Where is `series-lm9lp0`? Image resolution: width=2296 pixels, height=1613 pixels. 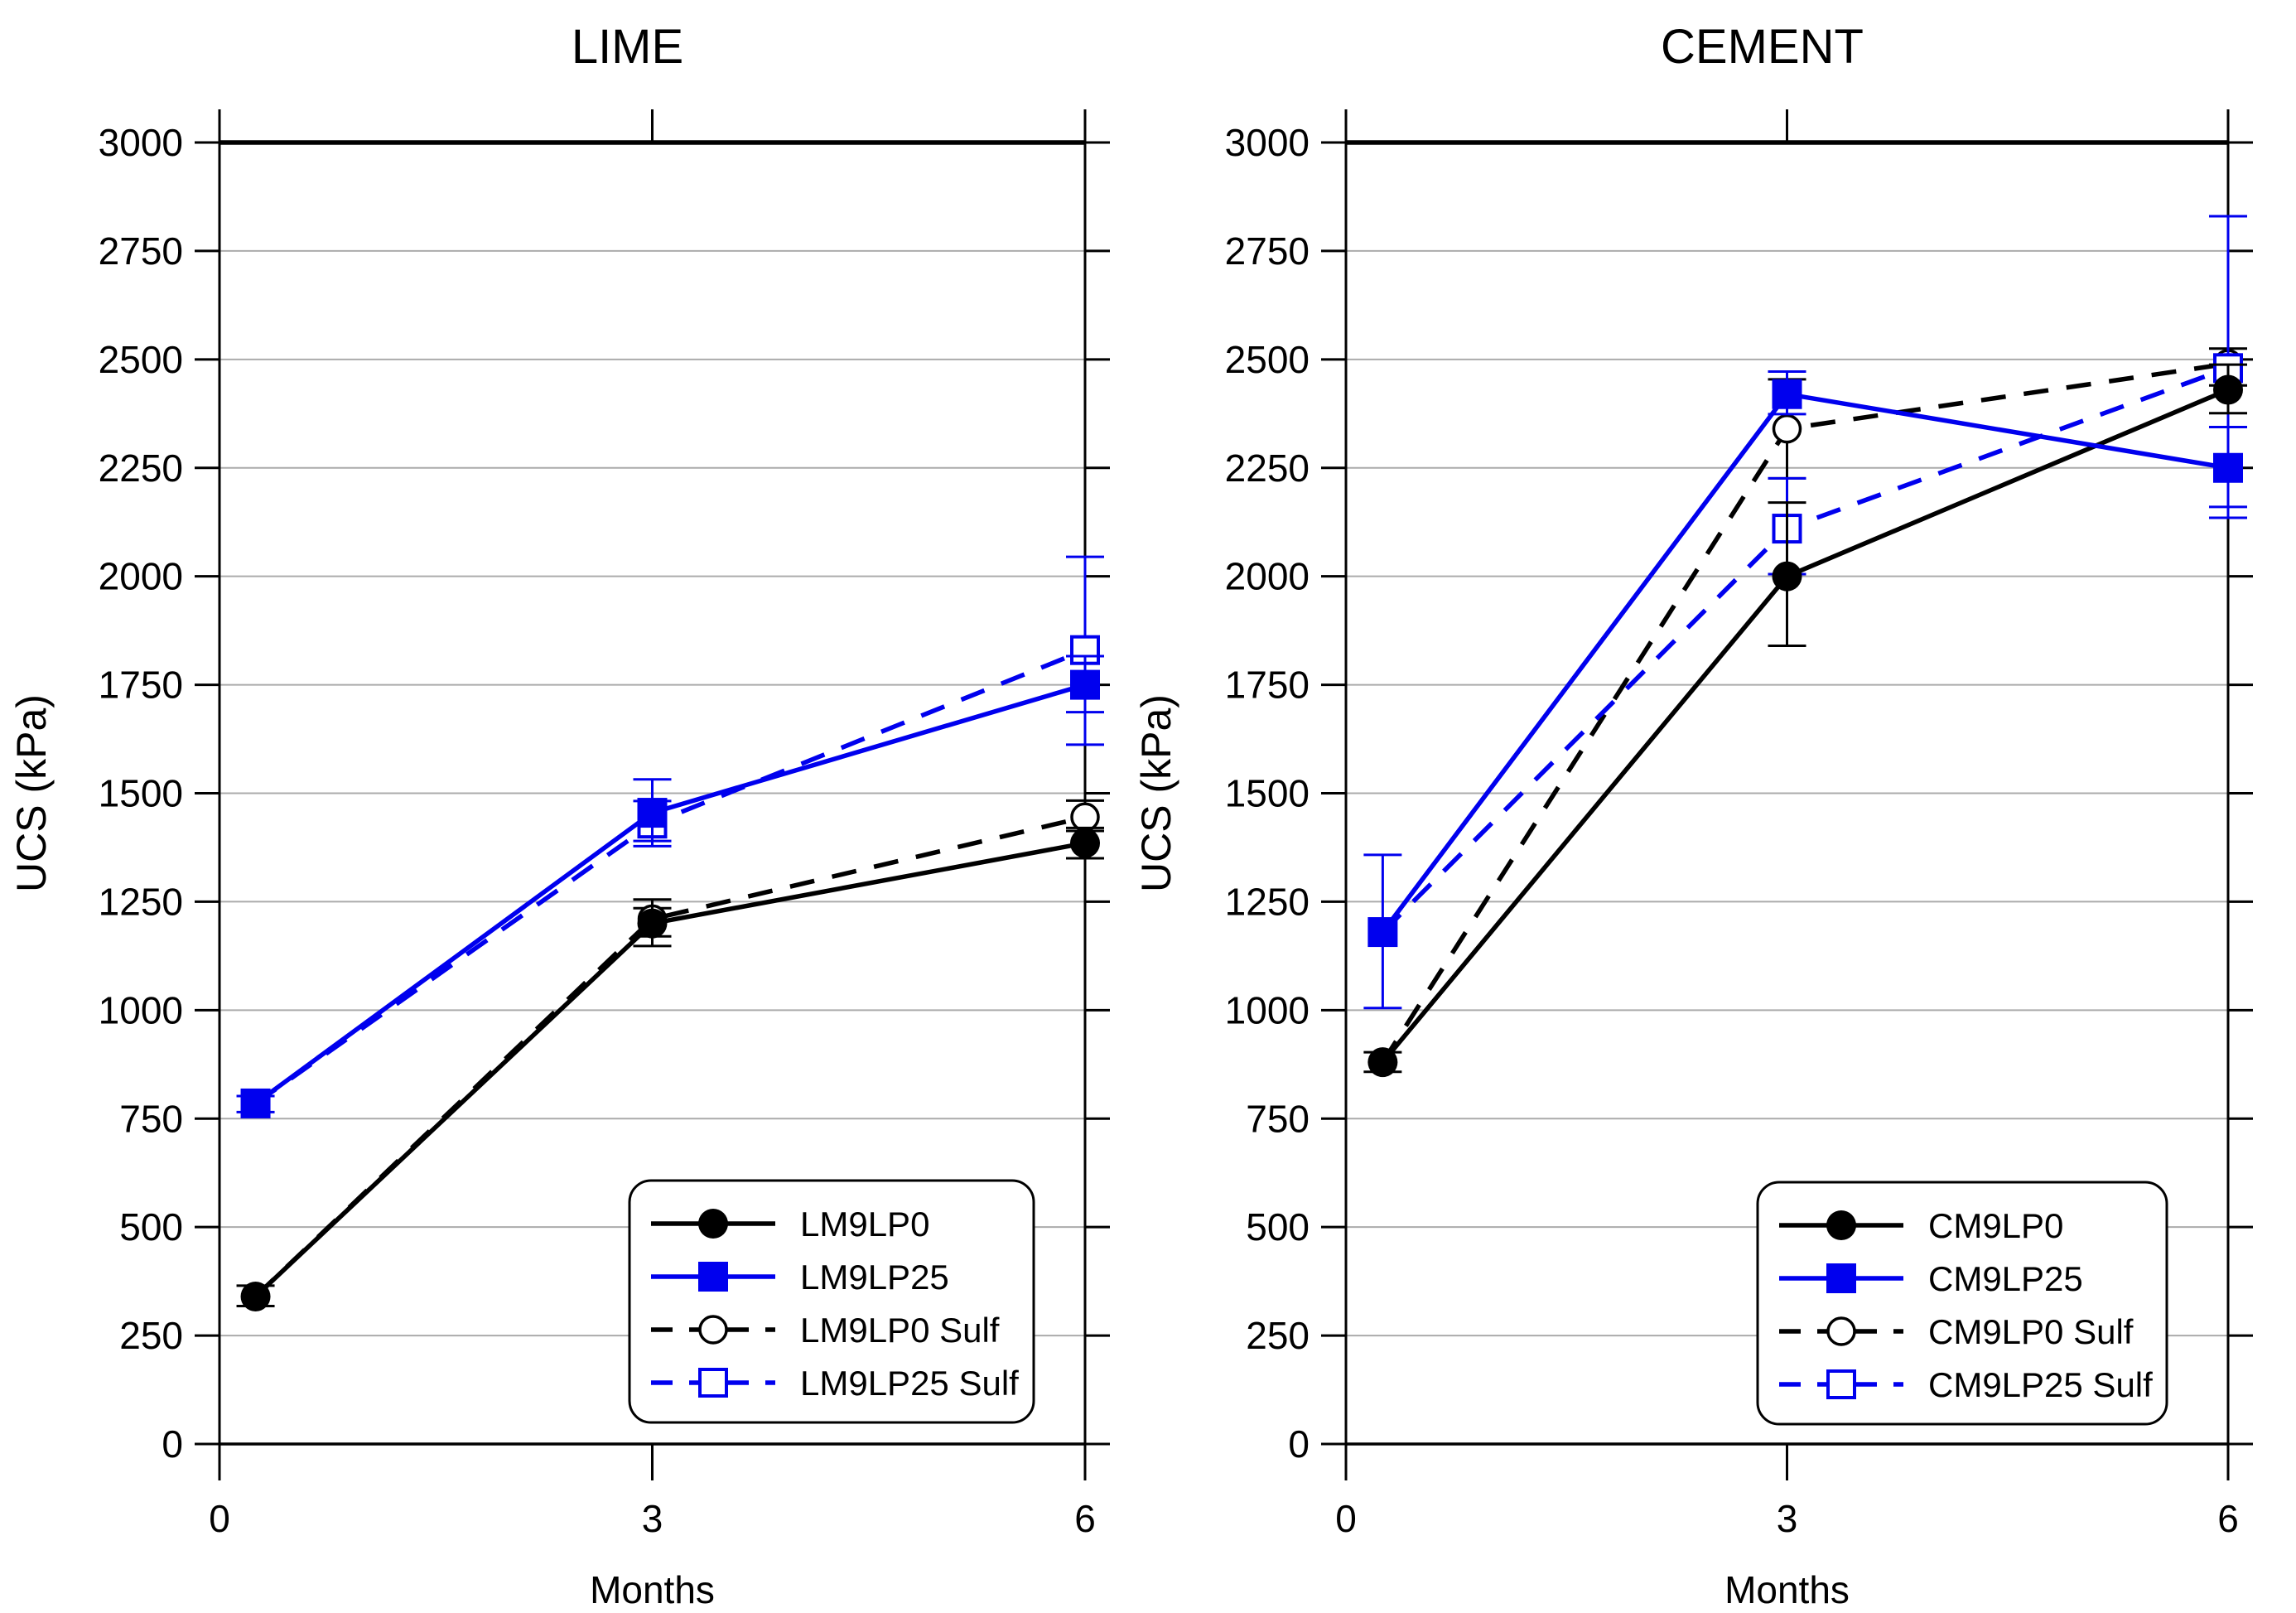 series-lm9lp0 is located at coordinates (670, 1068).